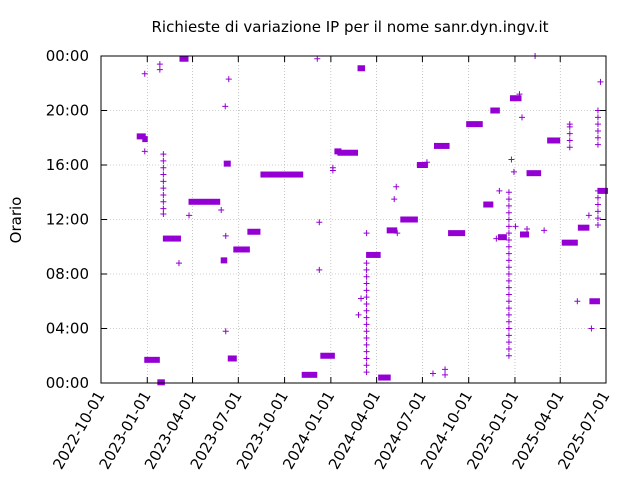  Describe the element at coordinates (67, 329) in the screenshot. I see `y-tick-label: 04:00` at that location.